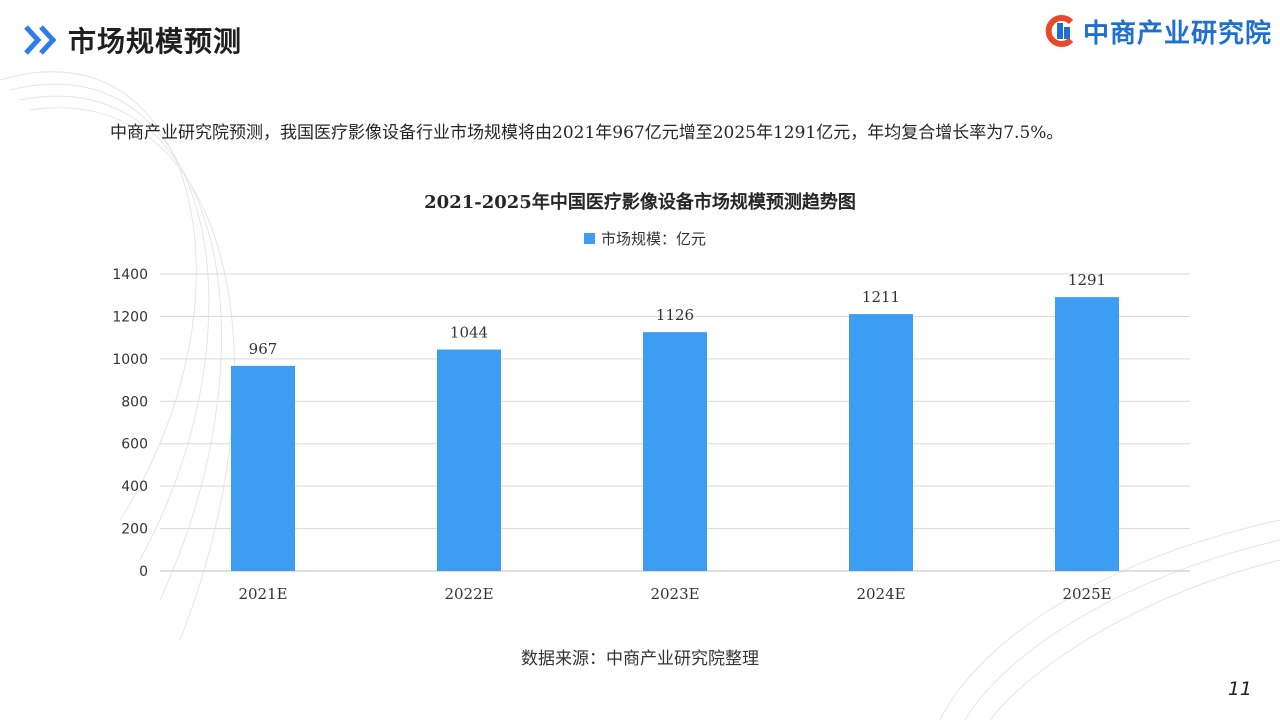 This screenshot has height=720, width=1280. What do you see at coordinates (469, 333) in the screenshot?
I see `data-label: 1044` at bounding box center [469, 333].